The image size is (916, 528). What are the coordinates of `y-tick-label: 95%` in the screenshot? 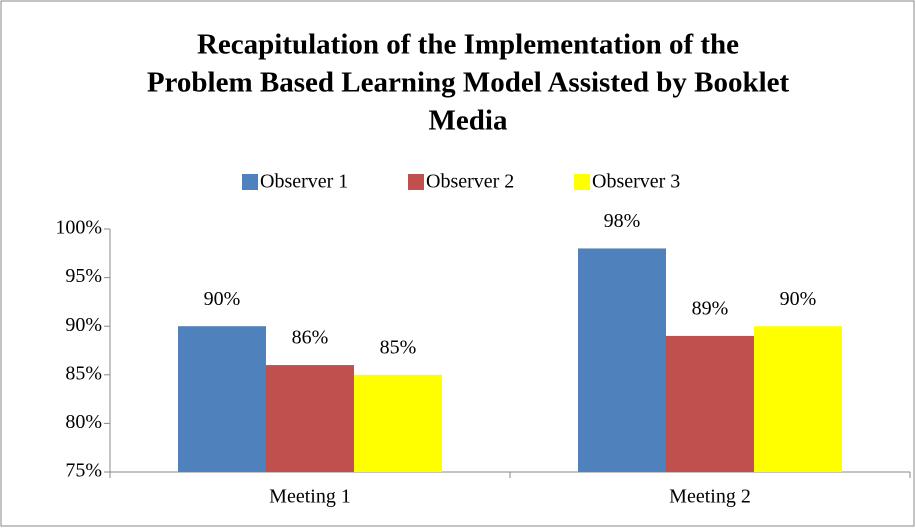 It's located at (83, 276).